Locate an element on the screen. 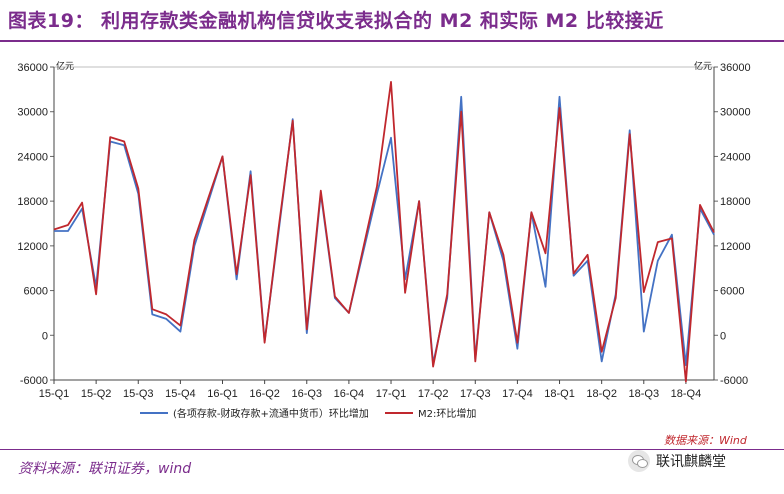 Image resolution: width=784 pixels, height=494 pixels. x-tick-label: 15-Q4 is located at coordinates (180, 394).